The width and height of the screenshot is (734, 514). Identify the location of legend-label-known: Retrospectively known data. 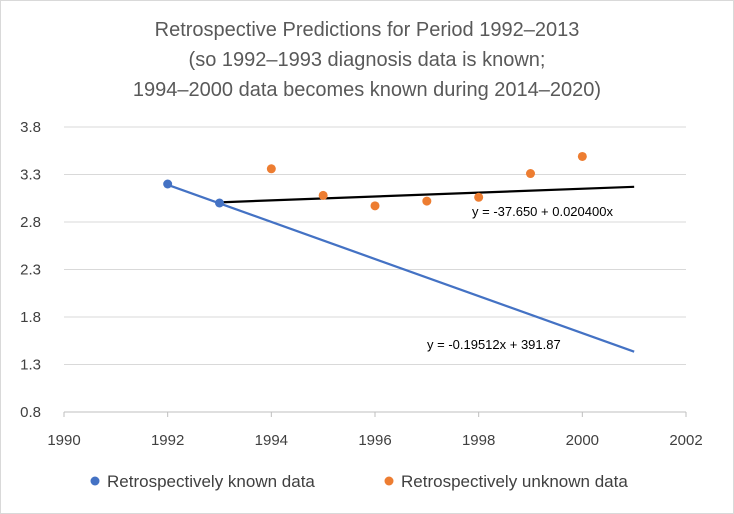
(211, 481).